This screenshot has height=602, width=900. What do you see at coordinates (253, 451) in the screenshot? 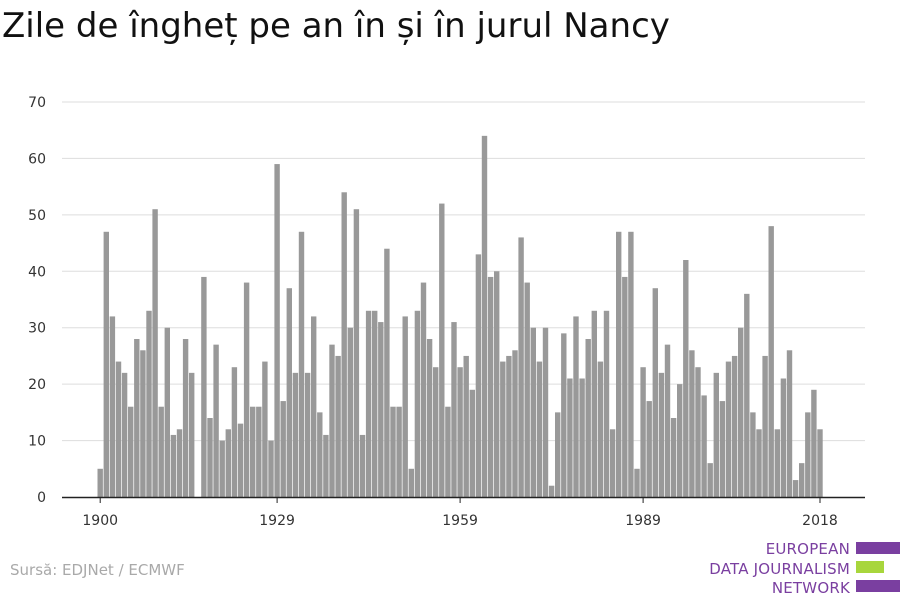
I see `bar-1925` at bounding box center [253, 451].